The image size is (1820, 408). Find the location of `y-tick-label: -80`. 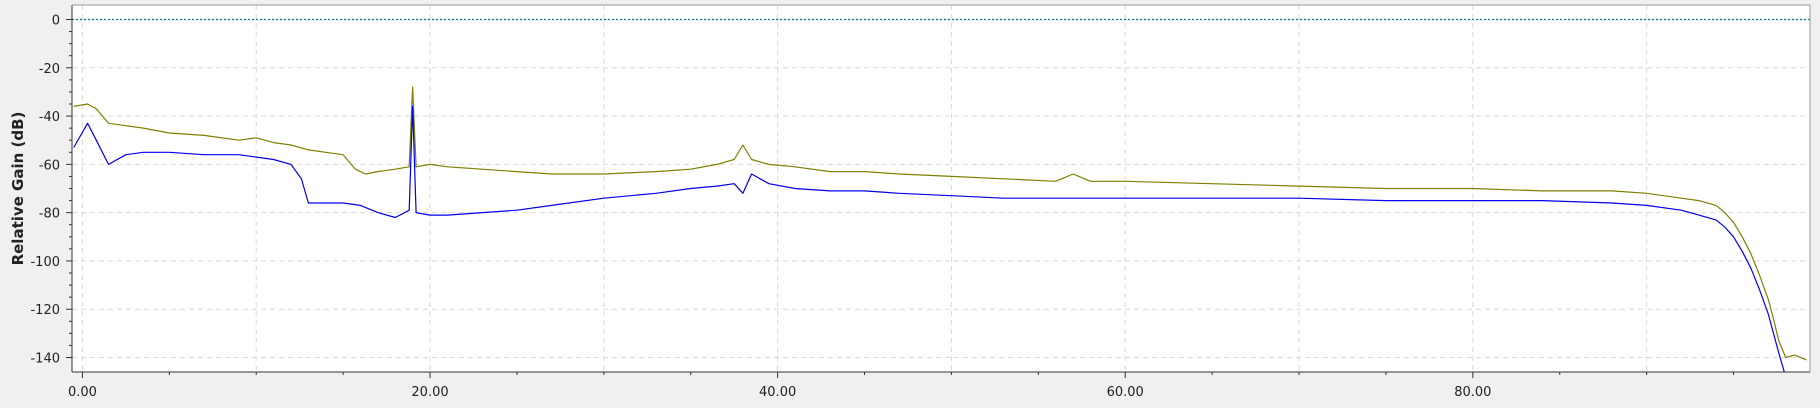

y-tick-label: -80 is located at coordinates (49, 214).